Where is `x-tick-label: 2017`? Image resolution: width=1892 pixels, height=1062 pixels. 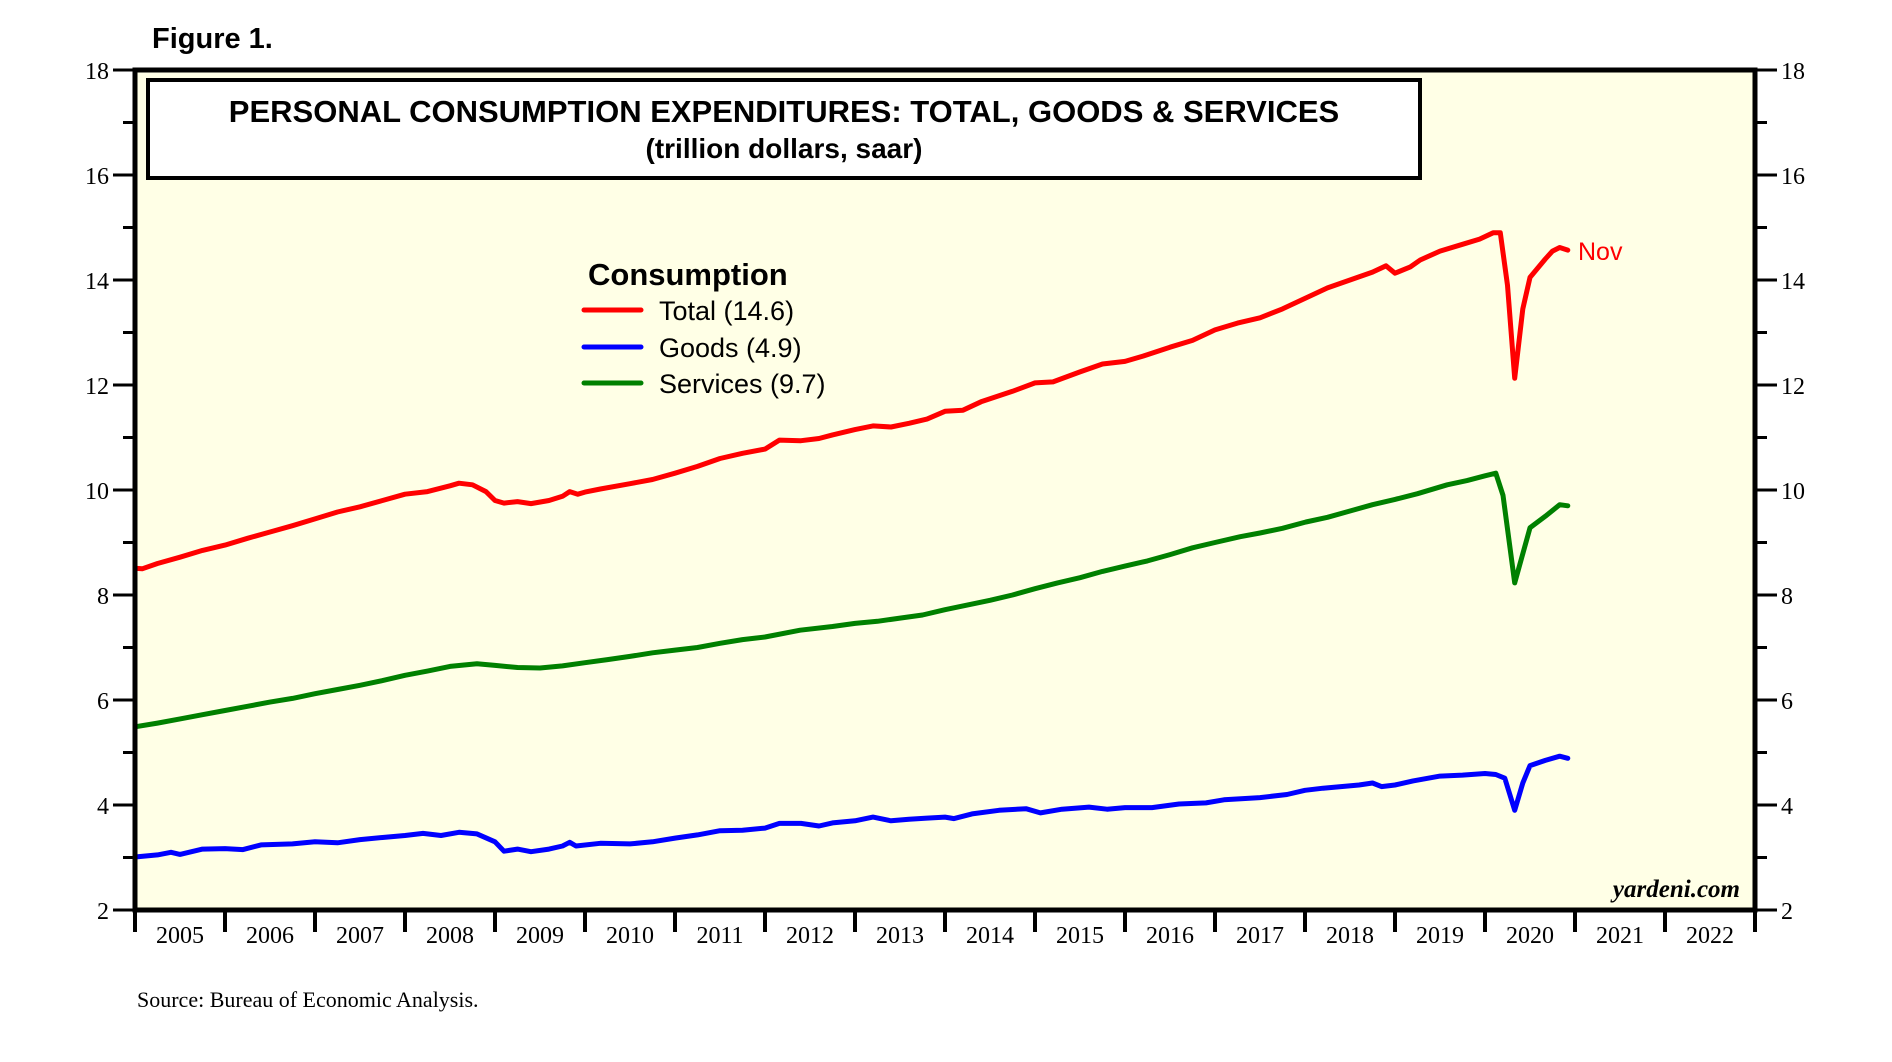 x-tick-label: 2017 is located at coordinates (1260, 936).